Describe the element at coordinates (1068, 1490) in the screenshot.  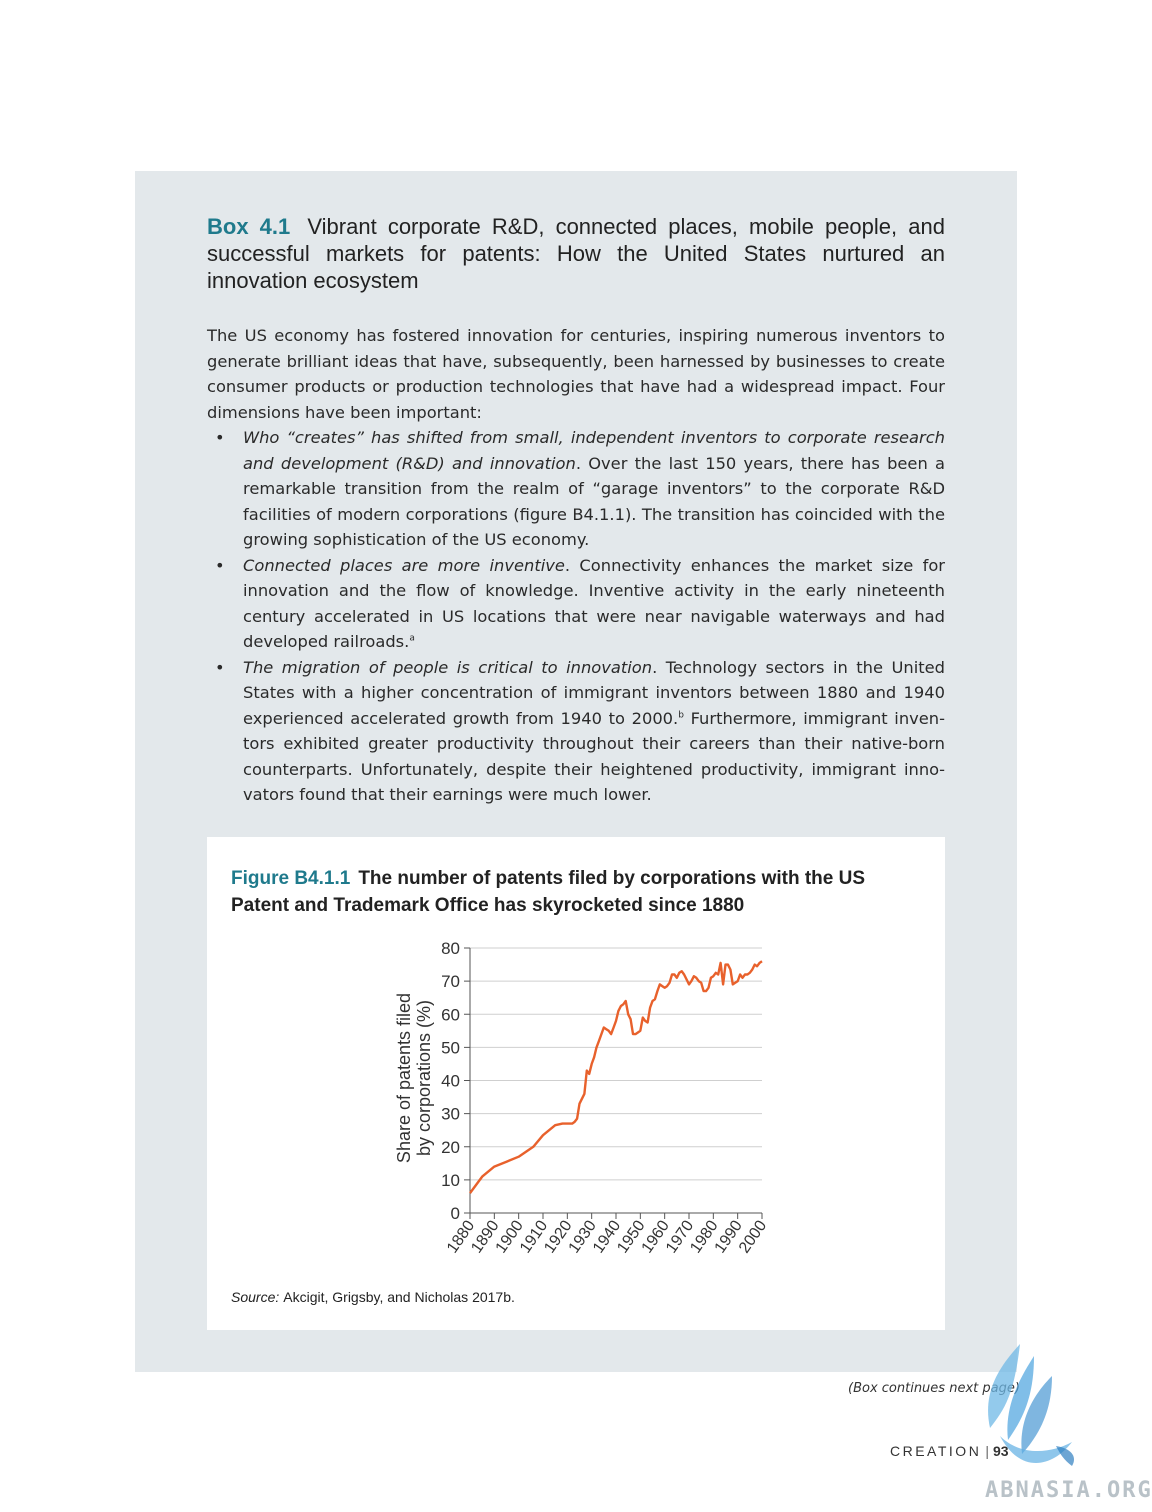
I see `watermark-text: ABNASIA.ORG` at that location.